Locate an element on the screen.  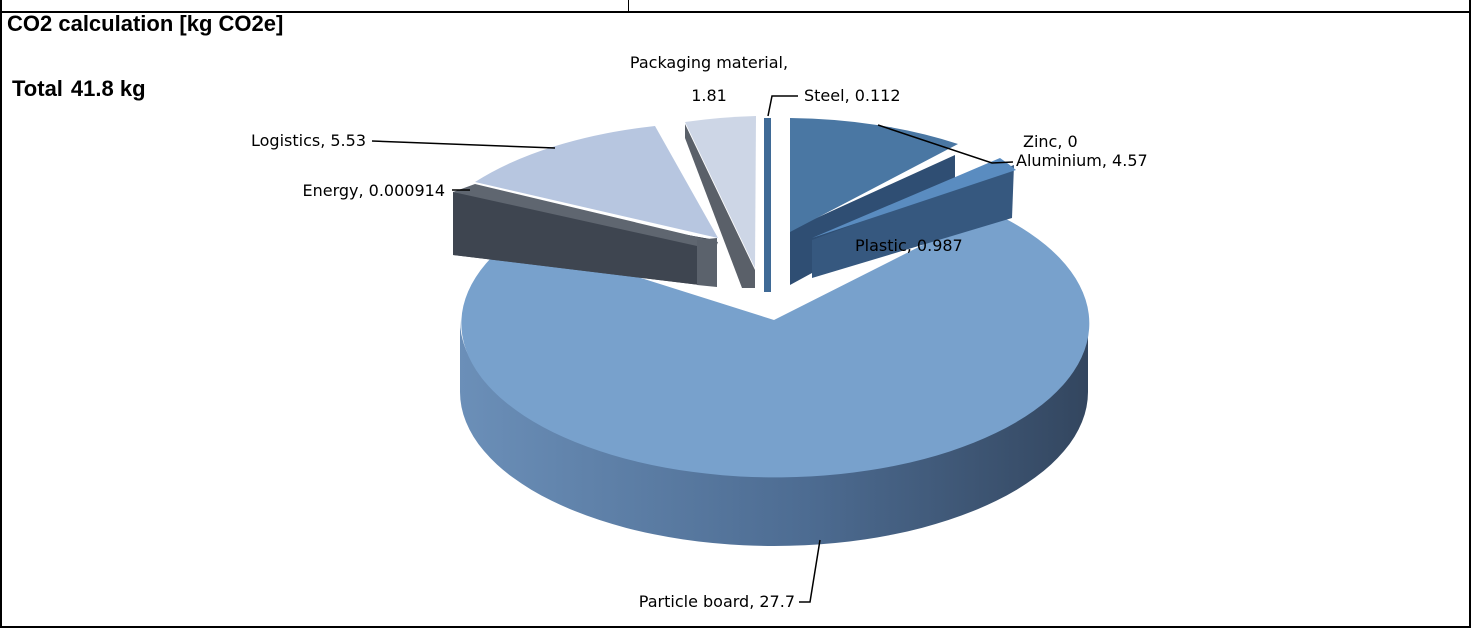
top-border-line is located at coordinates (735, 12).